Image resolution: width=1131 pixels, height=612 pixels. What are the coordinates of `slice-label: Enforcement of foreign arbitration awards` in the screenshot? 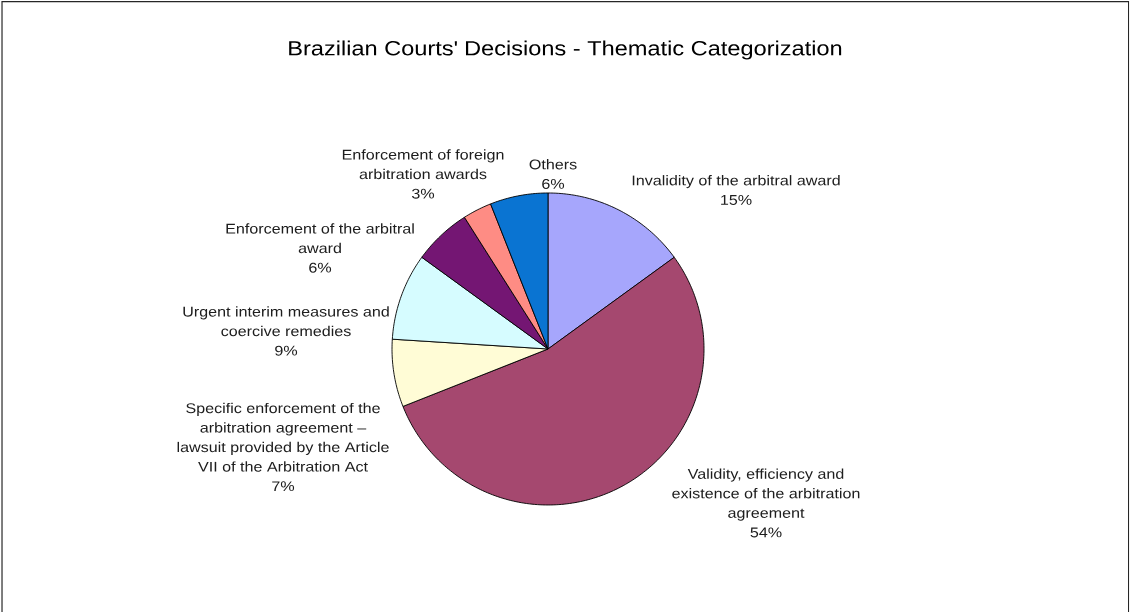 It's located at (423, 164).